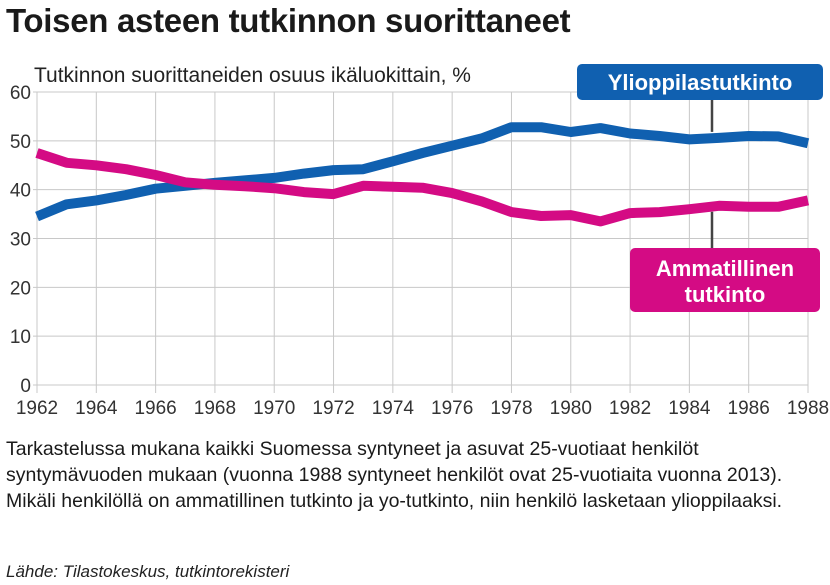 This screenshot has height=585, width=830. Describe the element at coordinates (452, 408) in the screenshot. I see `x-tick-label: 1976` at that location.